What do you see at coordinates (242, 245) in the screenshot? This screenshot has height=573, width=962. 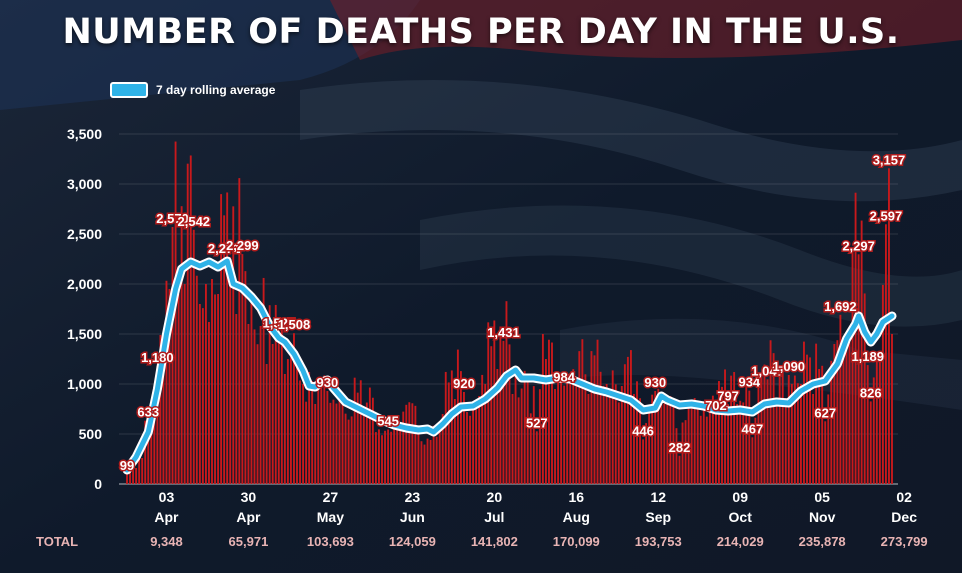 I see `data-label: 2,299` at bounding box center [242, 245].